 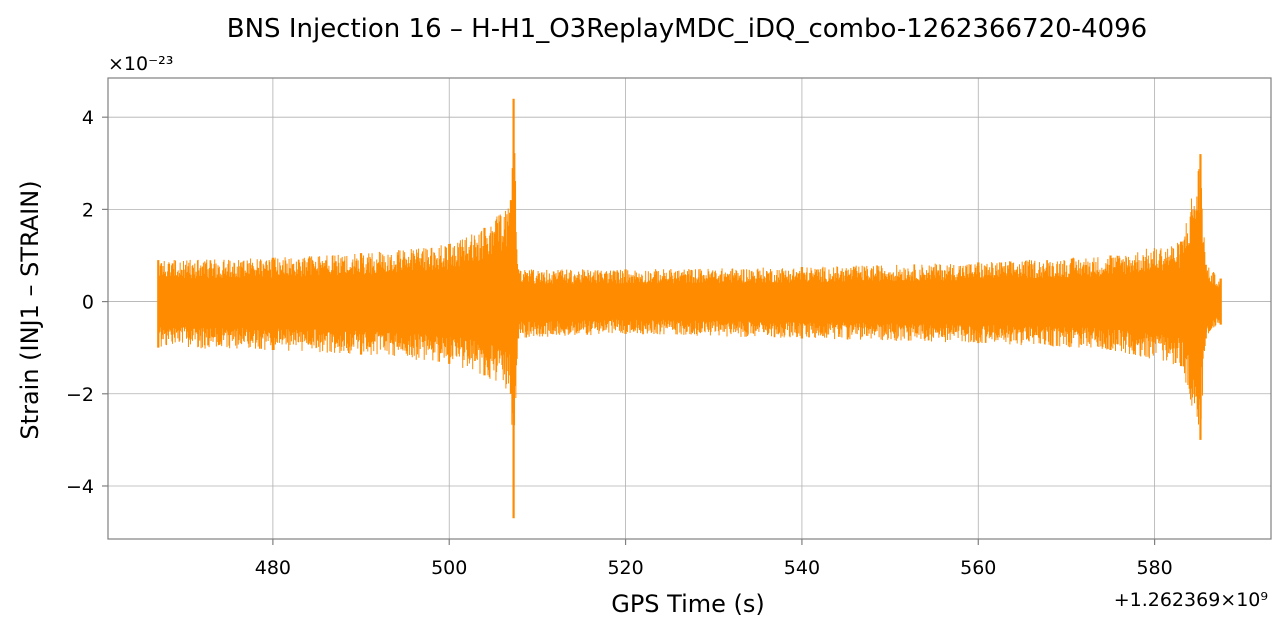 I want to click on y-scale-label: ×10⁻²³, so click(x=140, y=64).